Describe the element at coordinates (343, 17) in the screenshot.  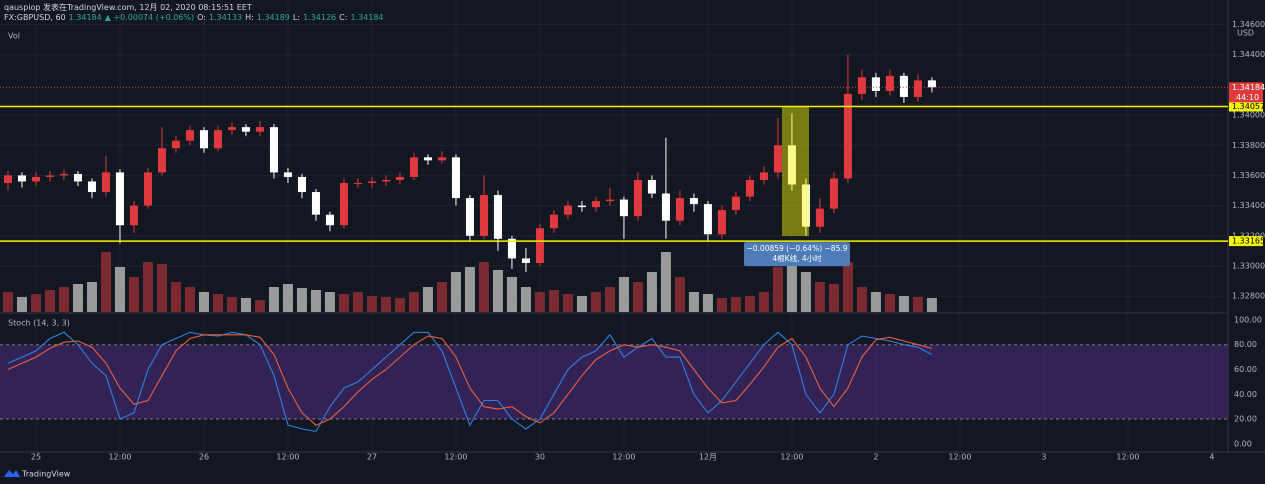
I see `ohlc-label: C:` at that location.